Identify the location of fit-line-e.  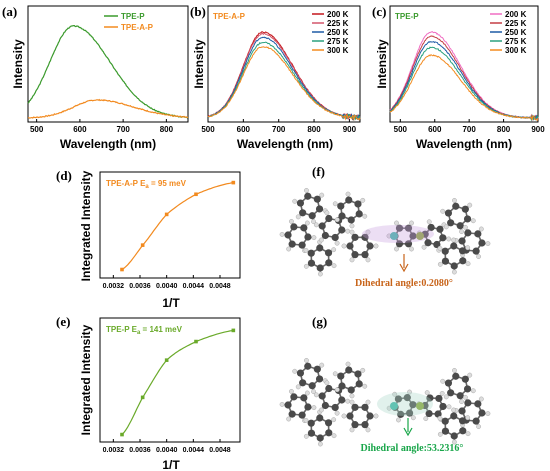
(177, 382).